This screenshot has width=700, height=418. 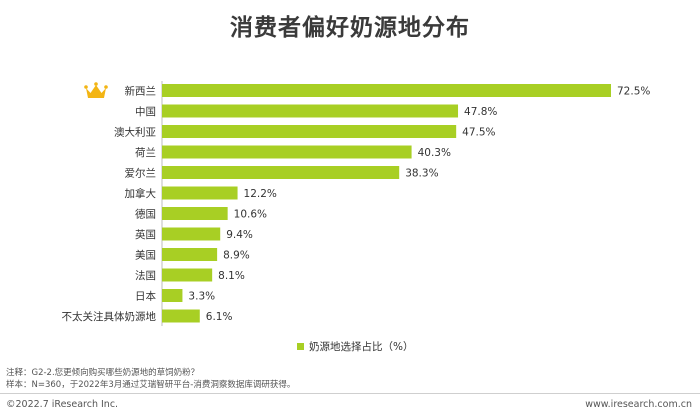 I want to click on category-label: 美国, so click(x=145, y=255).